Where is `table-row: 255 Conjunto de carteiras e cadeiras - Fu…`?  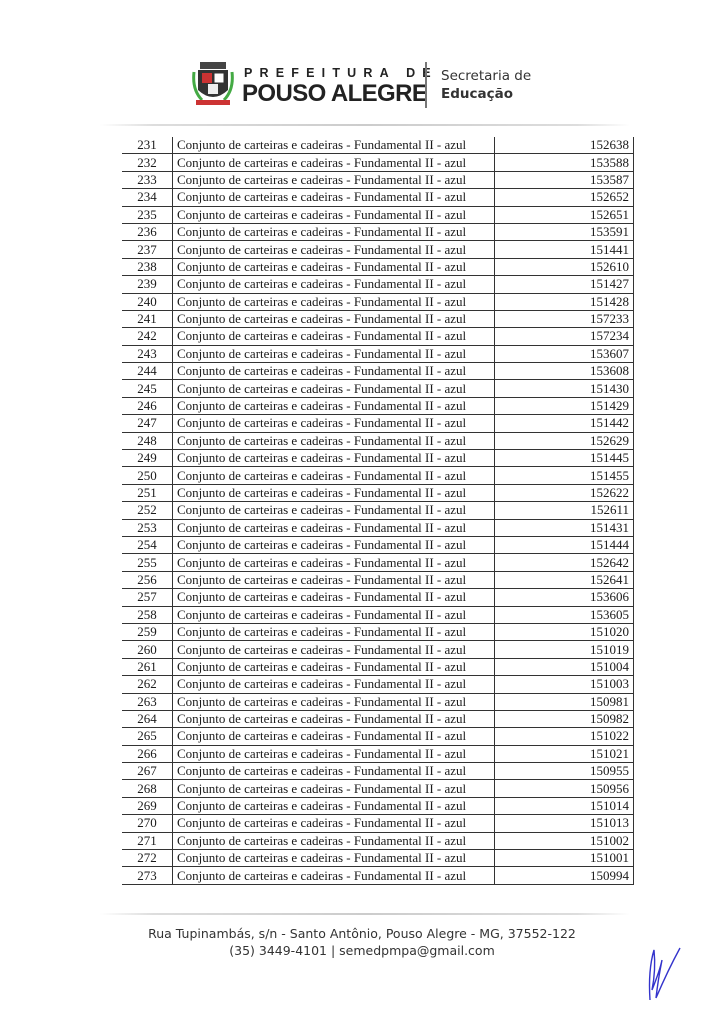
table-row: 255 Conjunto de carteiras e cadeiras - Fu… is located at coordinates (378, 562).